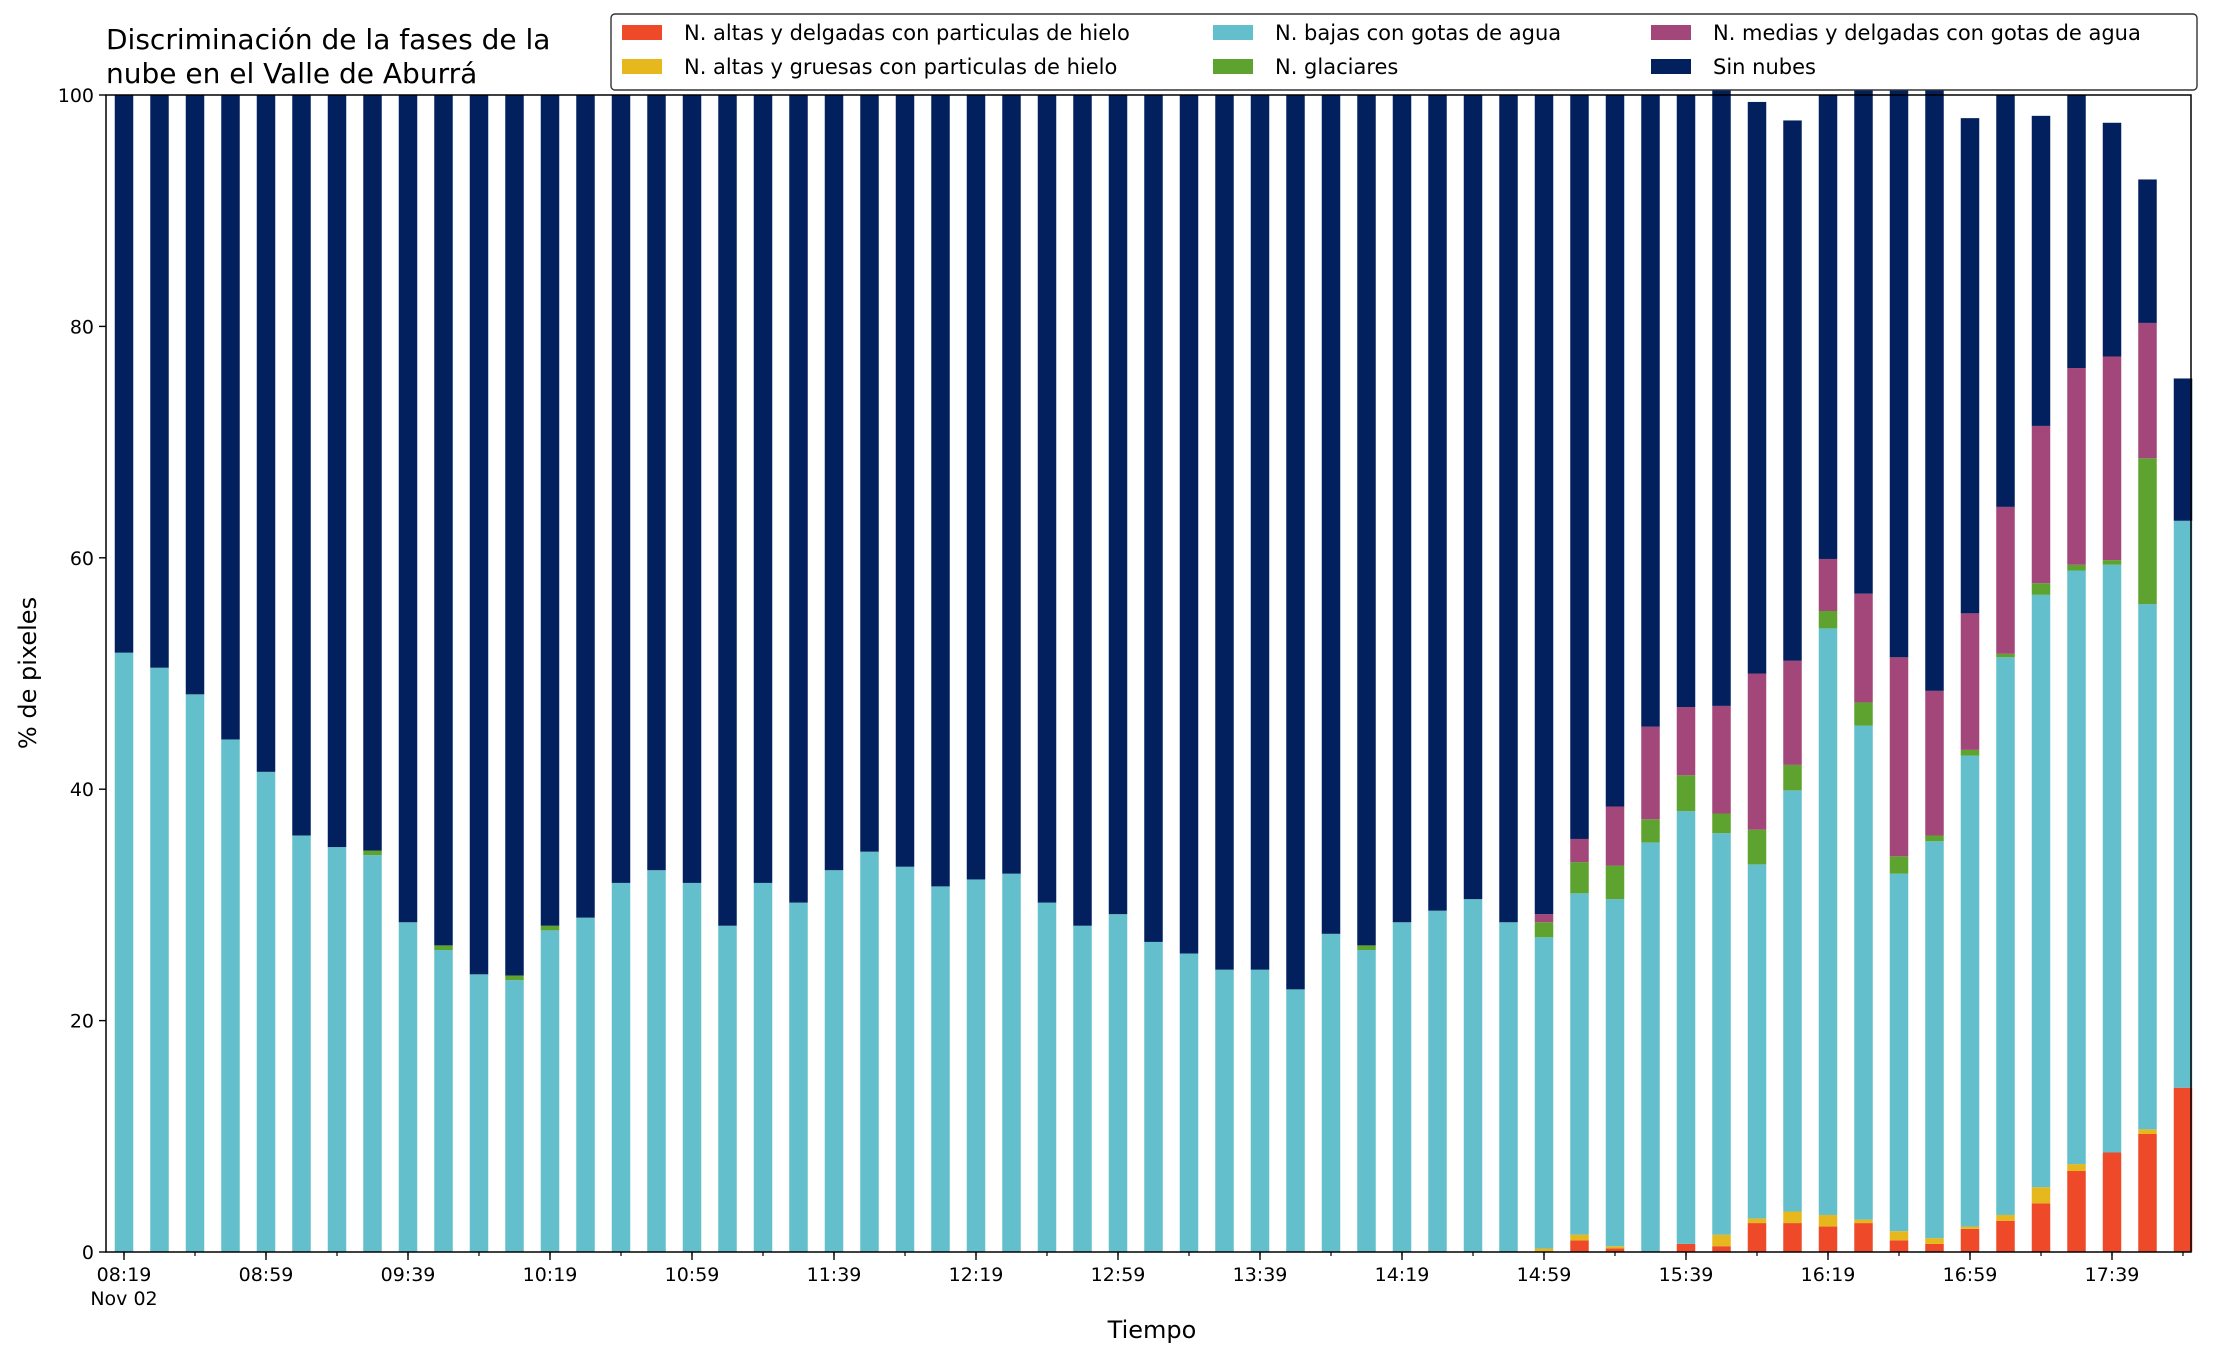  What do you see at coordinates (82, 674) in the screenshot?
I see `y-axis: 0 20 40 60 80 100` at bounding box center [82, 674].